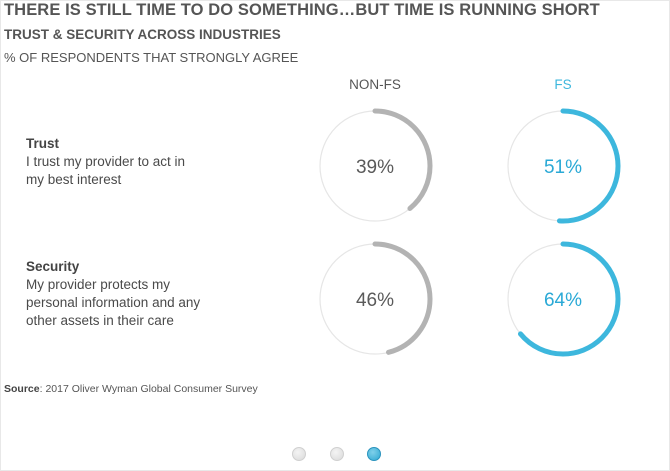 This screenshot has width=670, height=471. I want to click on chart-subtitle: TRUST & SECURITY ACROSS INDUSTRIES, so click(142, 34).